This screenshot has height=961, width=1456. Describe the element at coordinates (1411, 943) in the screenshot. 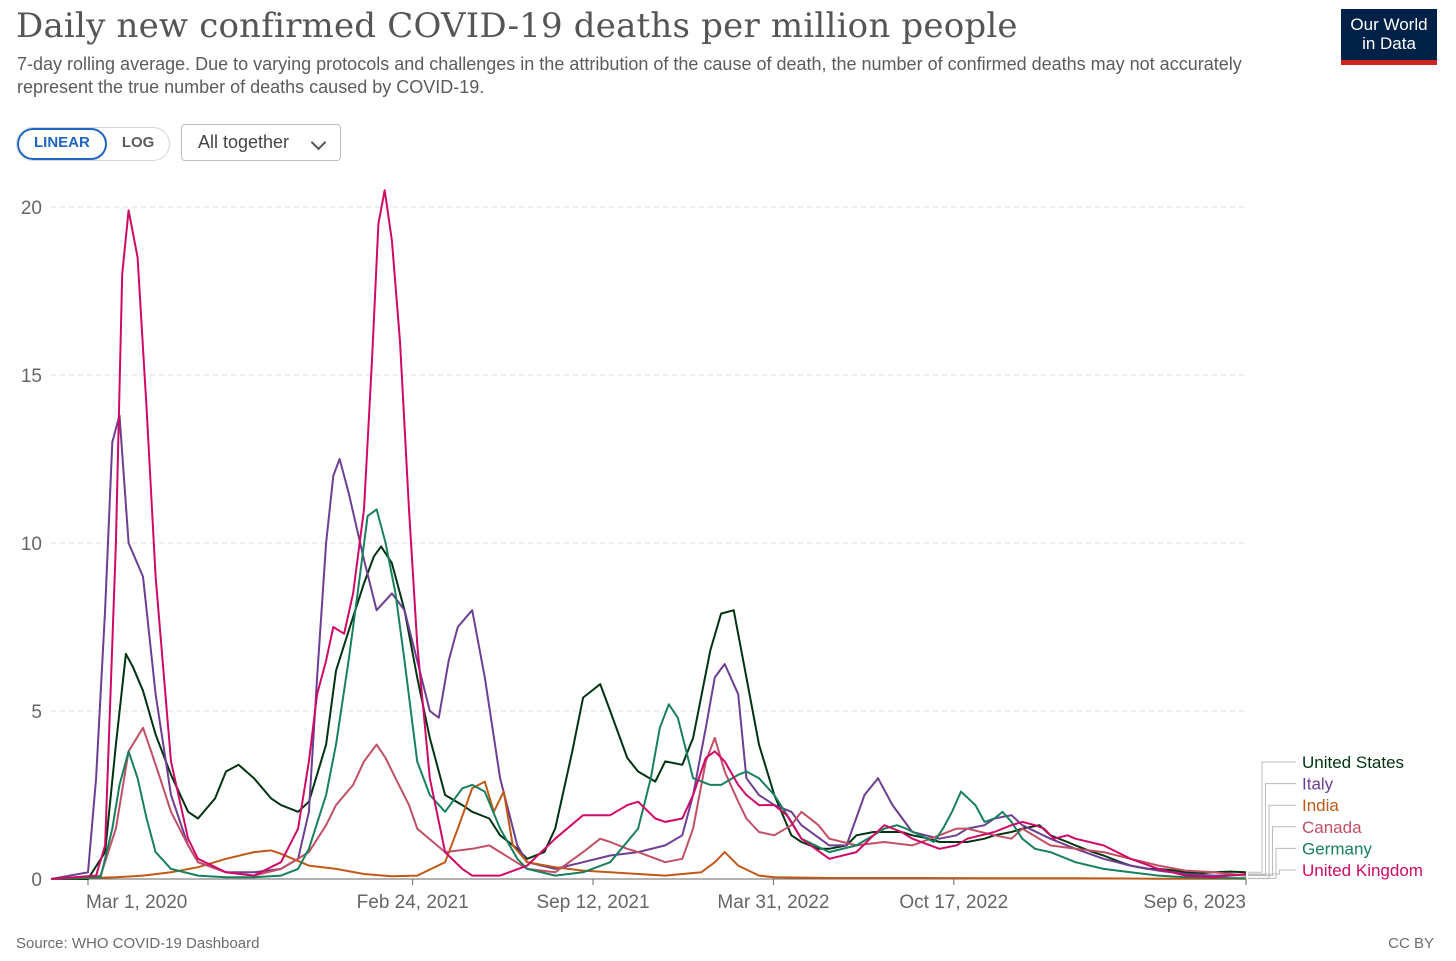

I see `license-note: CC BY` at that location.